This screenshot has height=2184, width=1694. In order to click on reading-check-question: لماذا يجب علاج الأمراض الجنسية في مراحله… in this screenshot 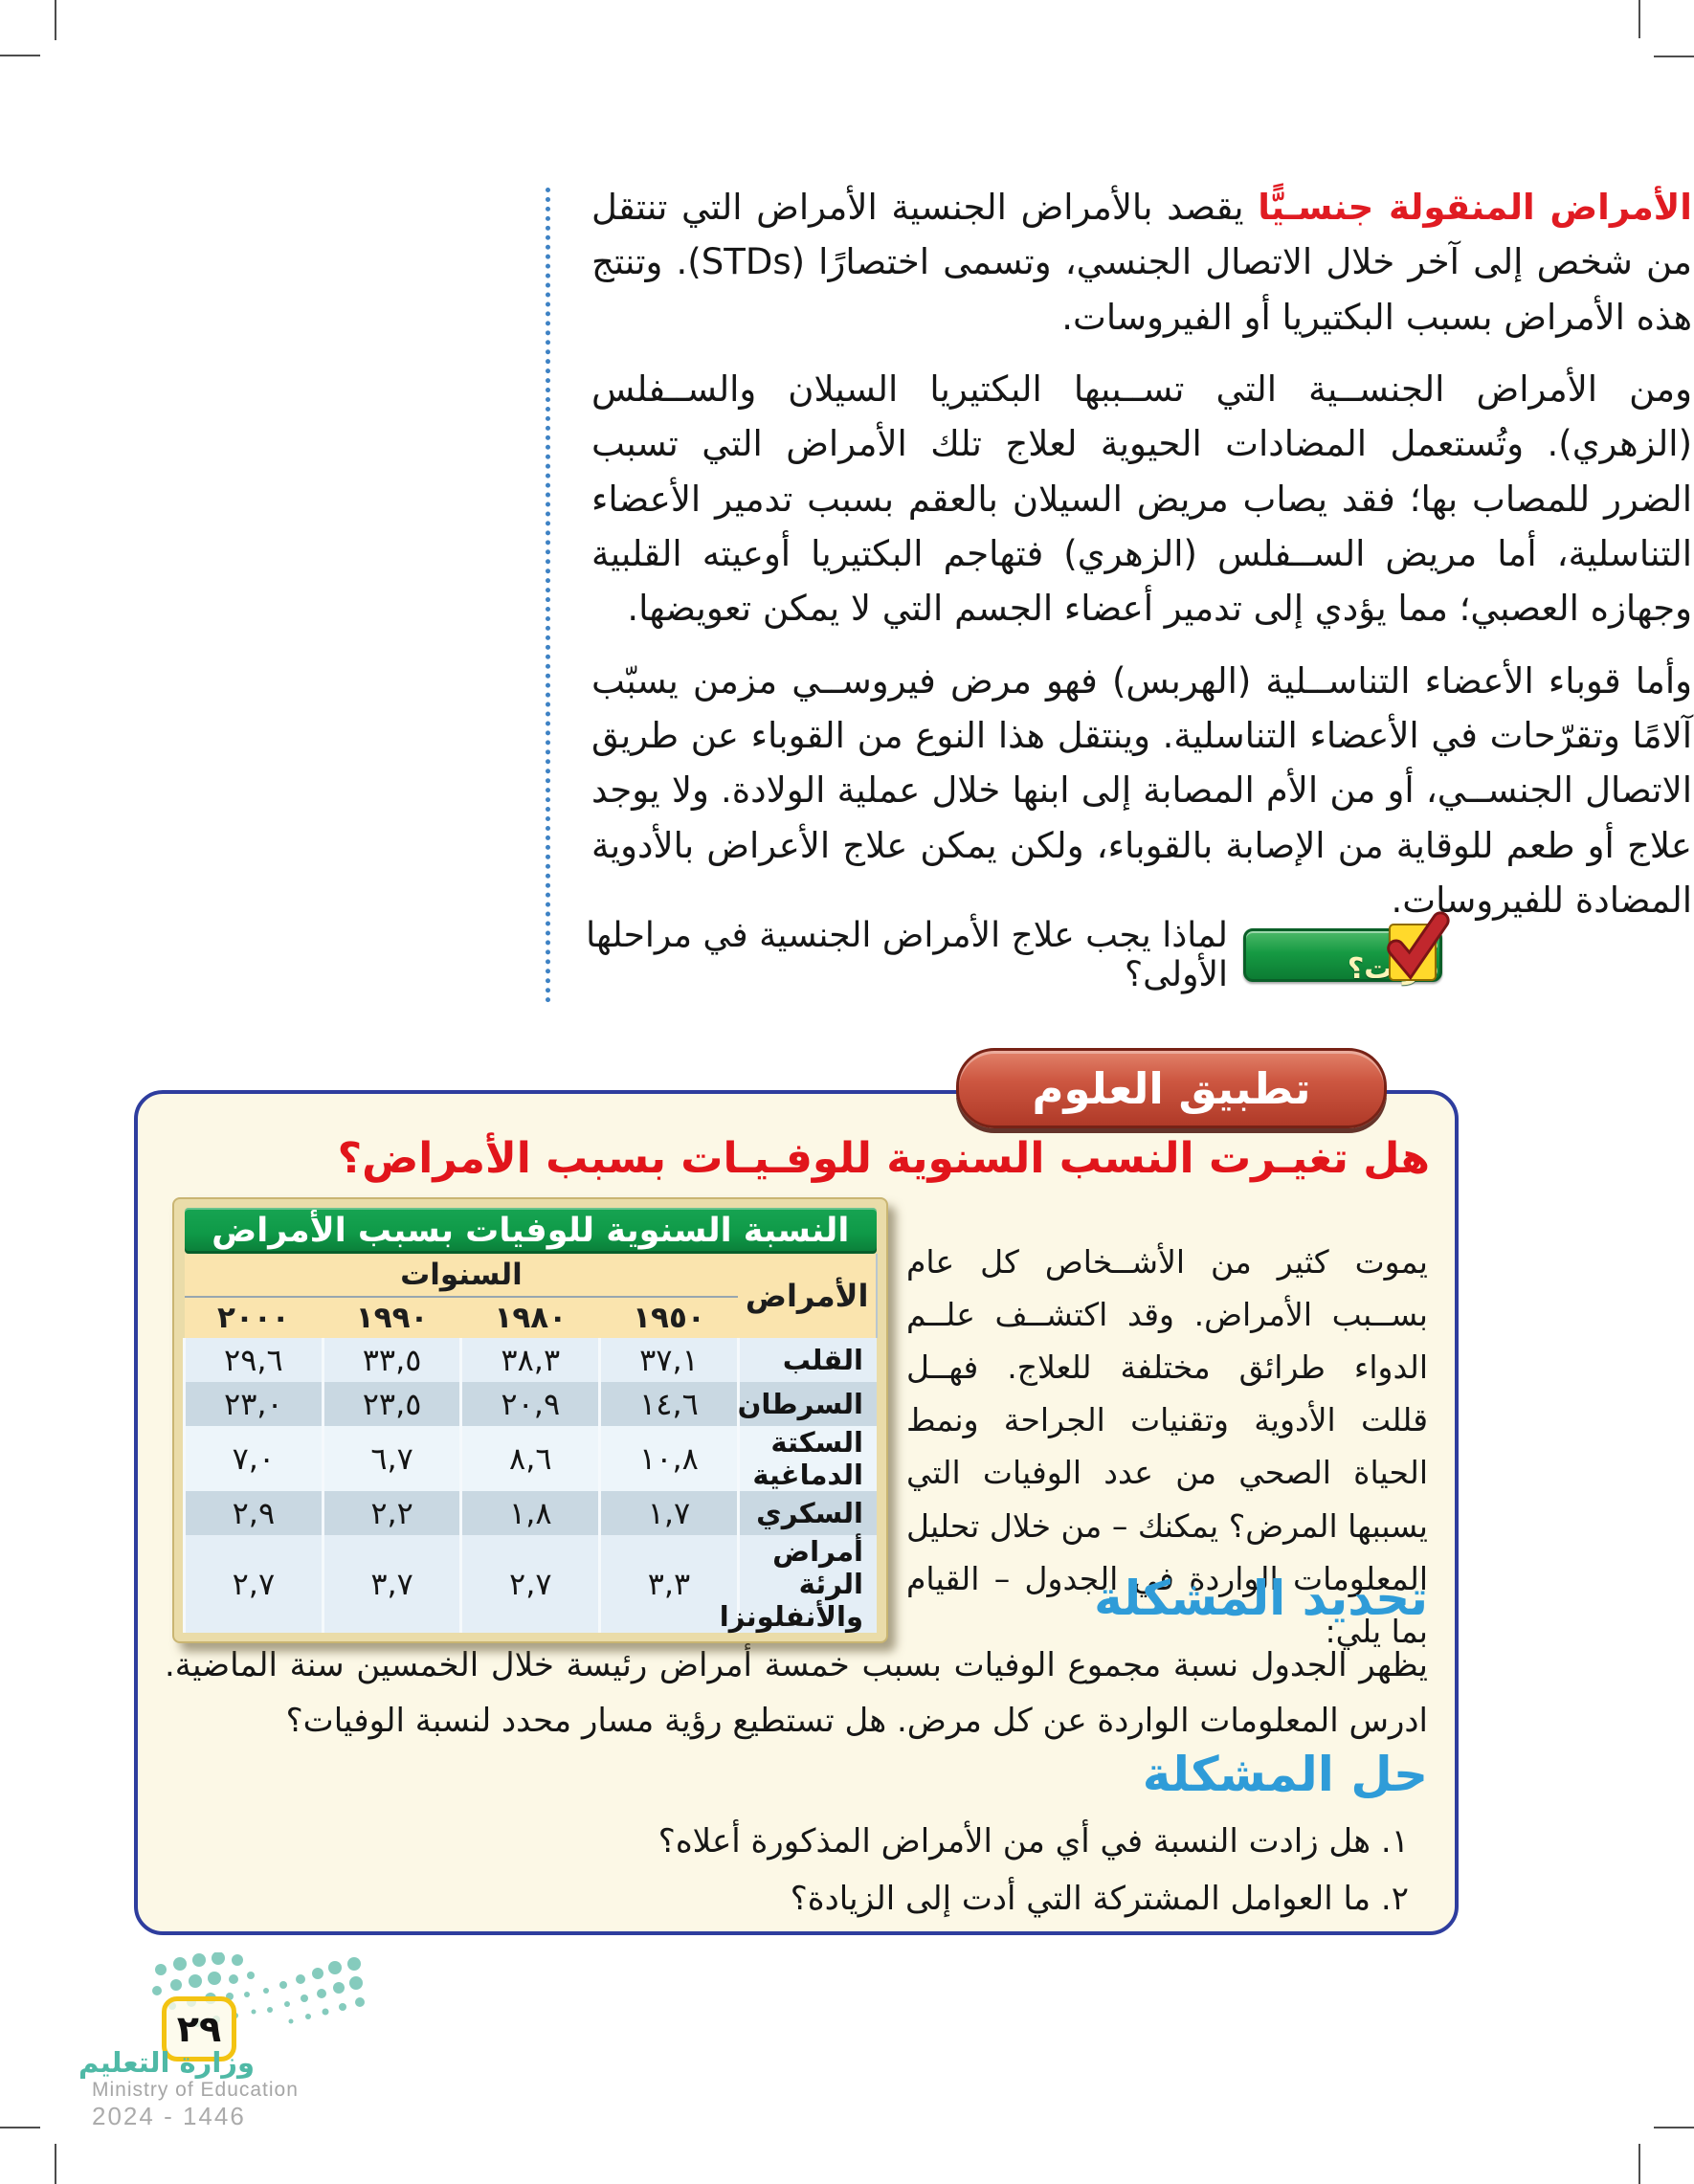, I will do `click(907, 955)`.